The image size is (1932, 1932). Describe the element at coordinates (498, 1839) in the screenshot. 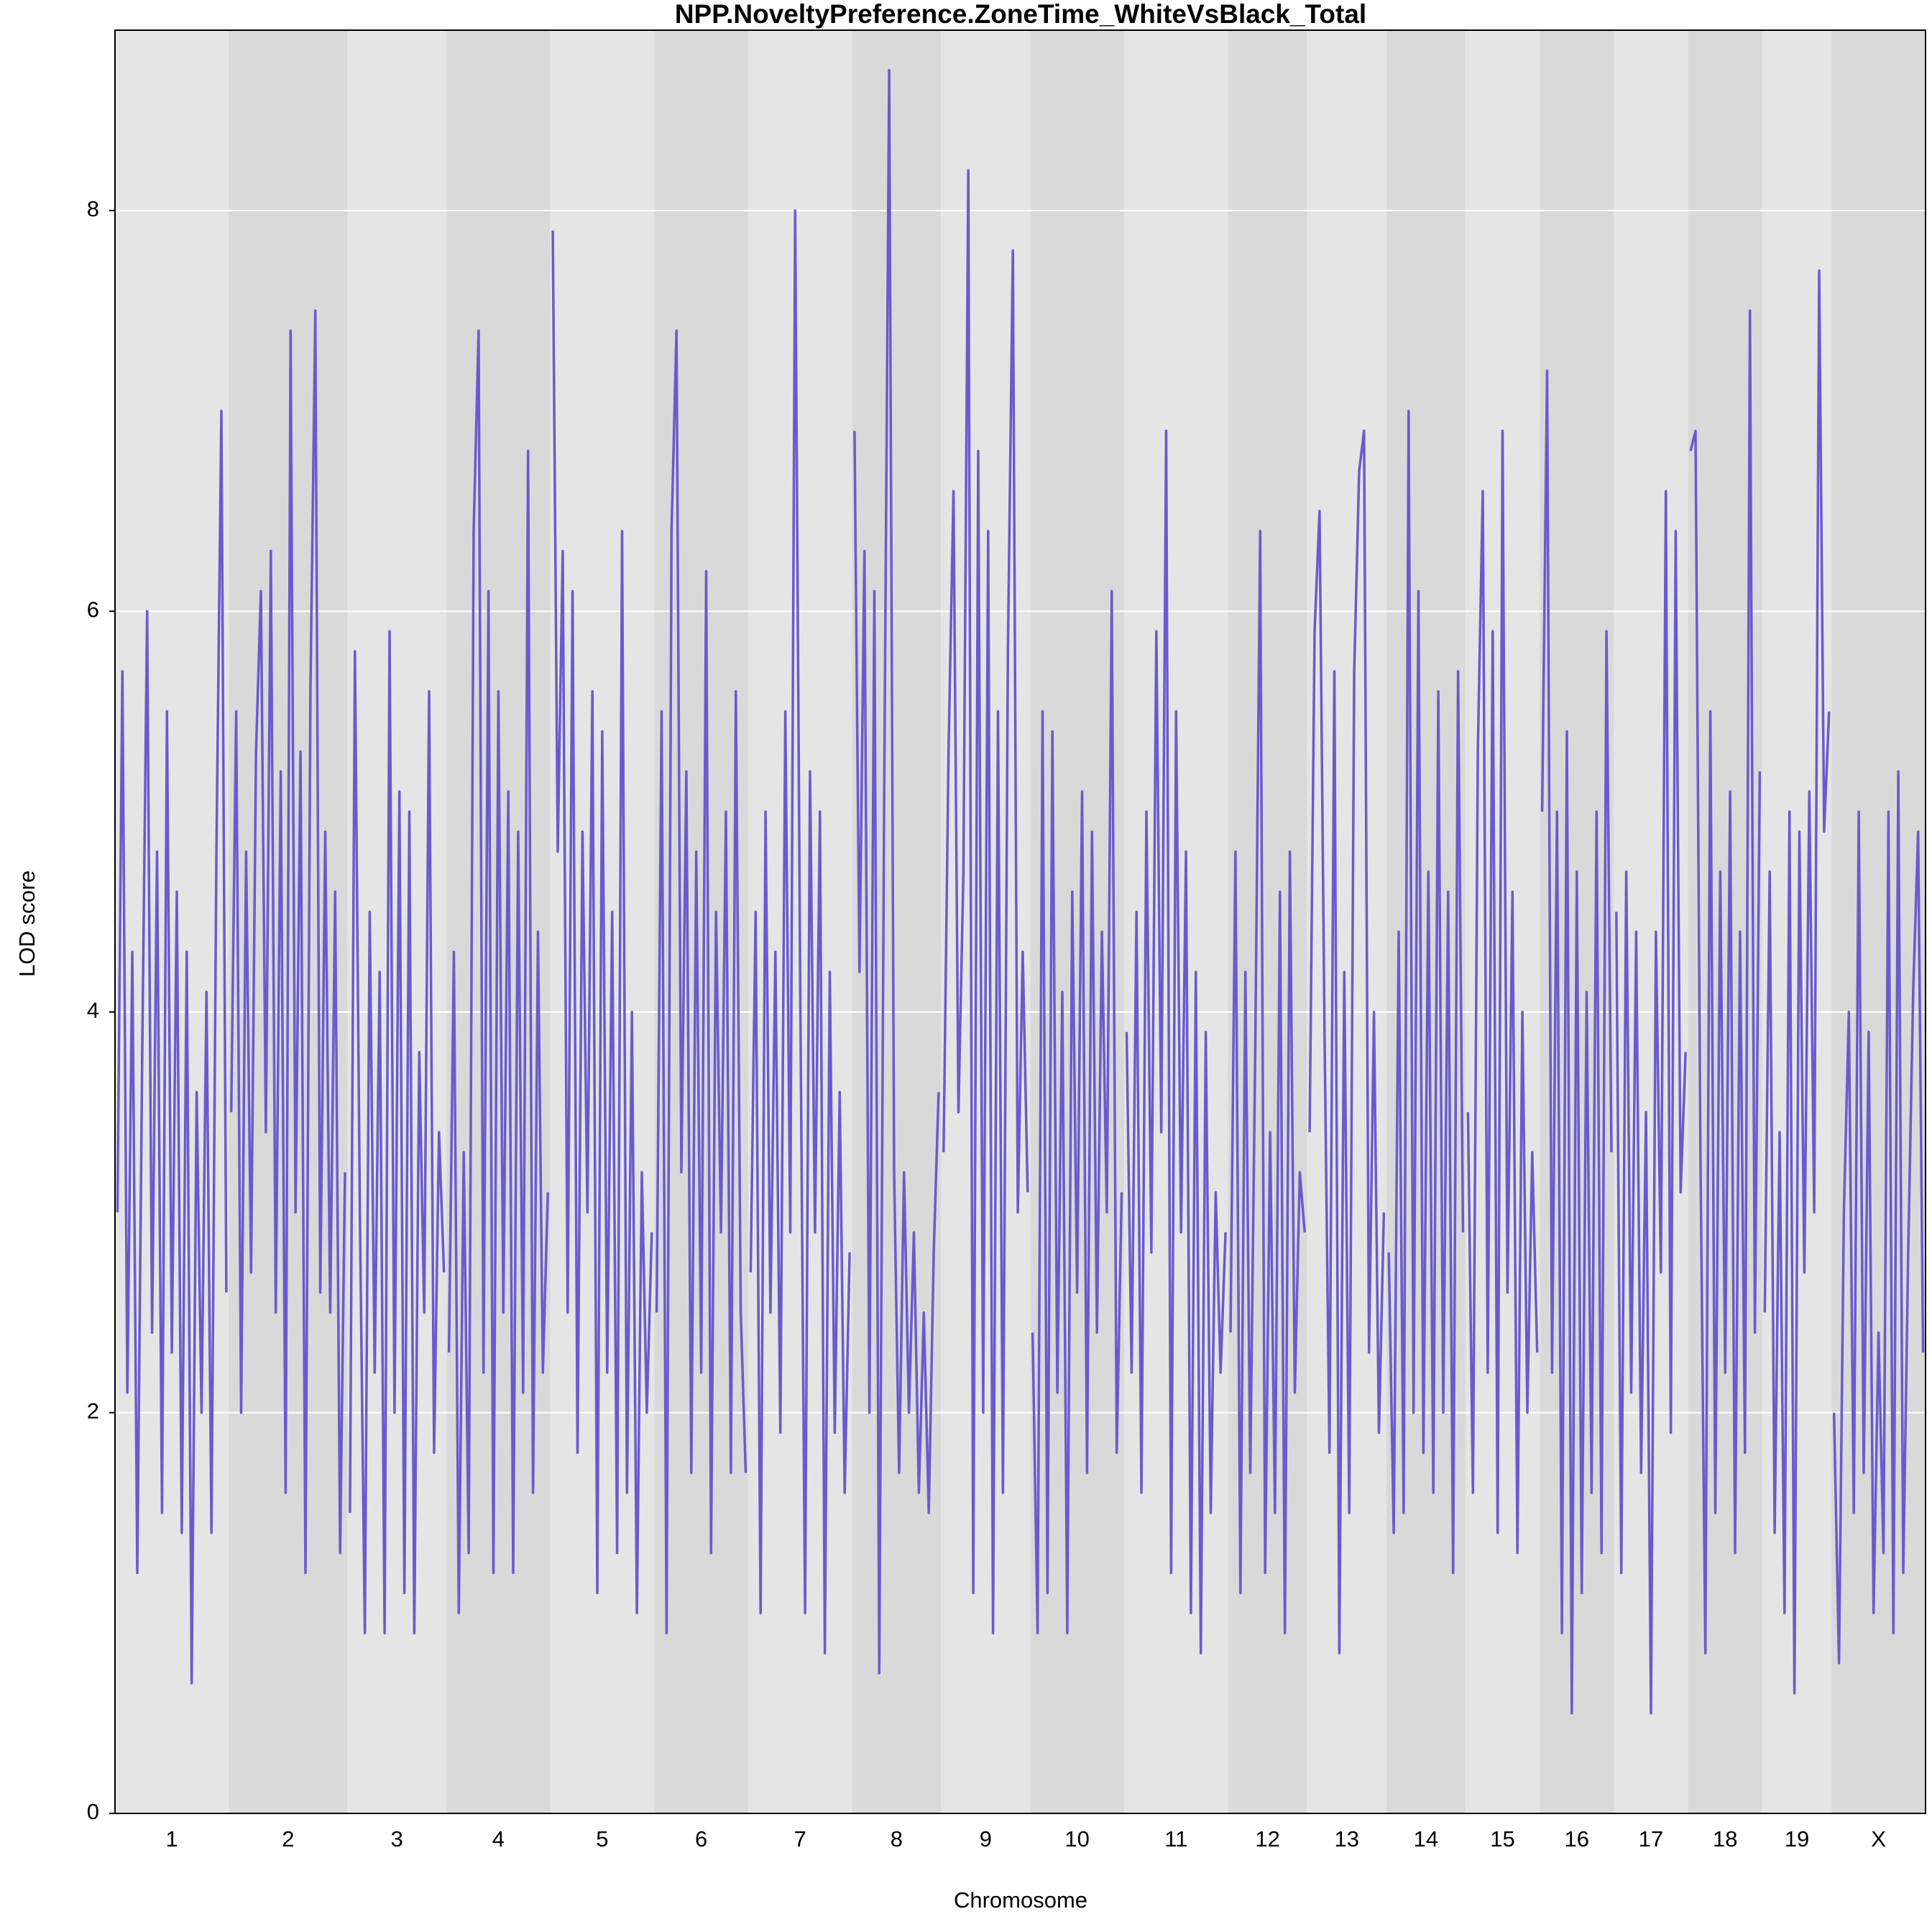

I see `x-tick-label: 4` at that location.